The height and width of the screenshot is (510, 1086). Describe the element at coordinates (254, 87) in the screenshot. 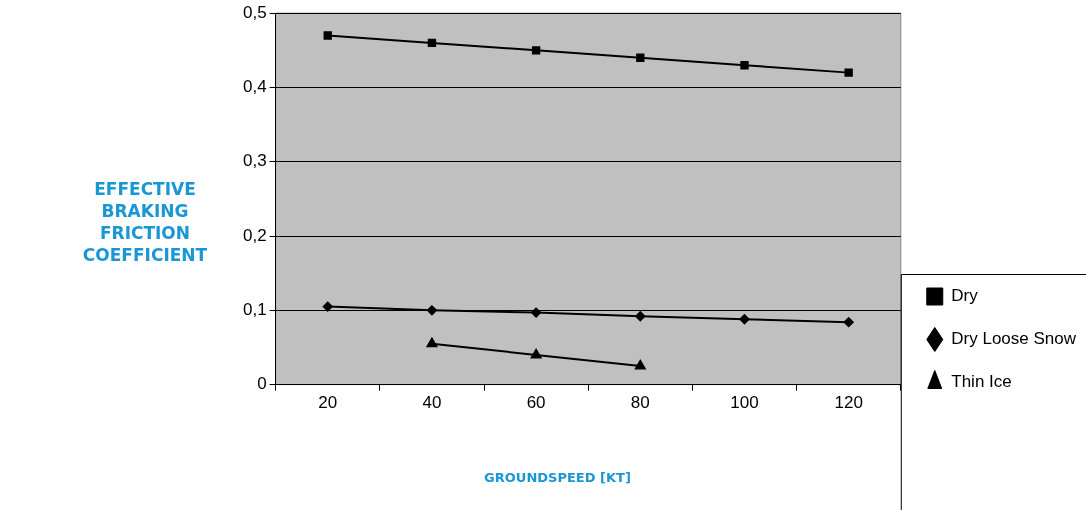

I see `y-tick-label: 0,4` at that location.